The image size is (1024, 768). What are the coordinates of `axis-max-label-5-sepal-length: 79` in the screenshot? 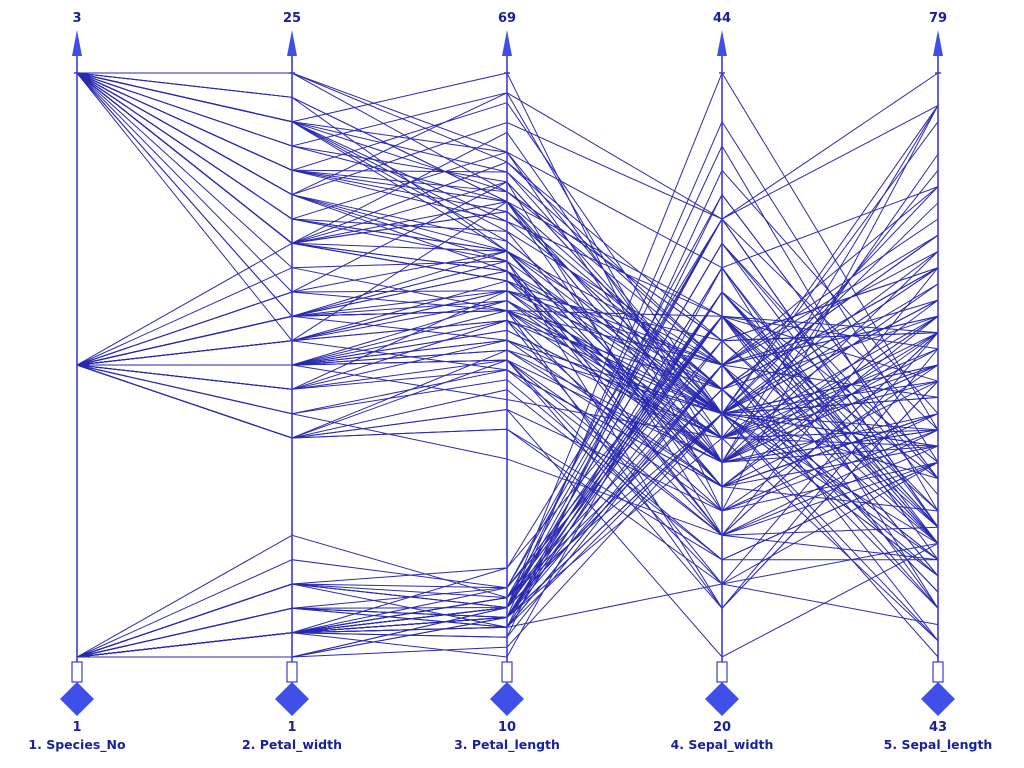 It's located at (938, 18).